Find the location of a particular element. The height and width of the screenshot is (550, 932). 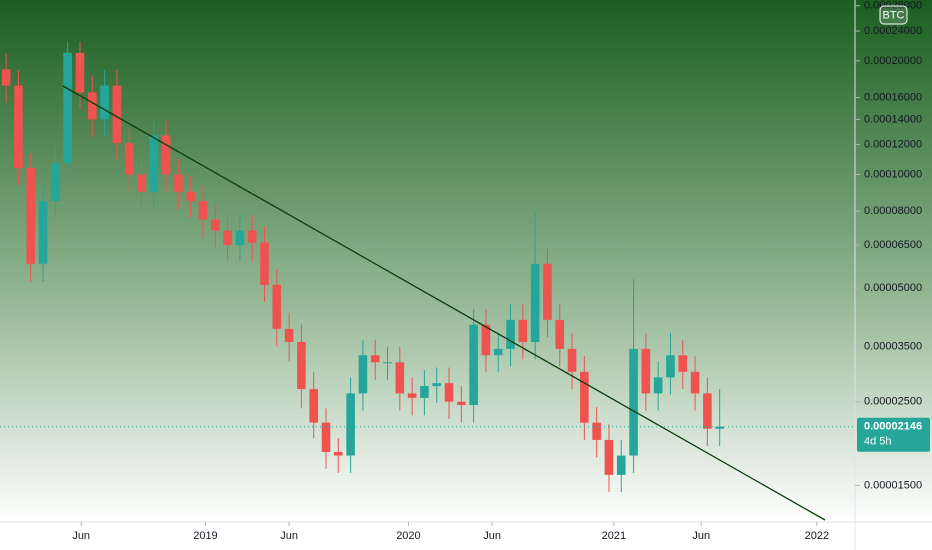

y-tick-label: 0.00006500 is located at coordinates (893, 245).